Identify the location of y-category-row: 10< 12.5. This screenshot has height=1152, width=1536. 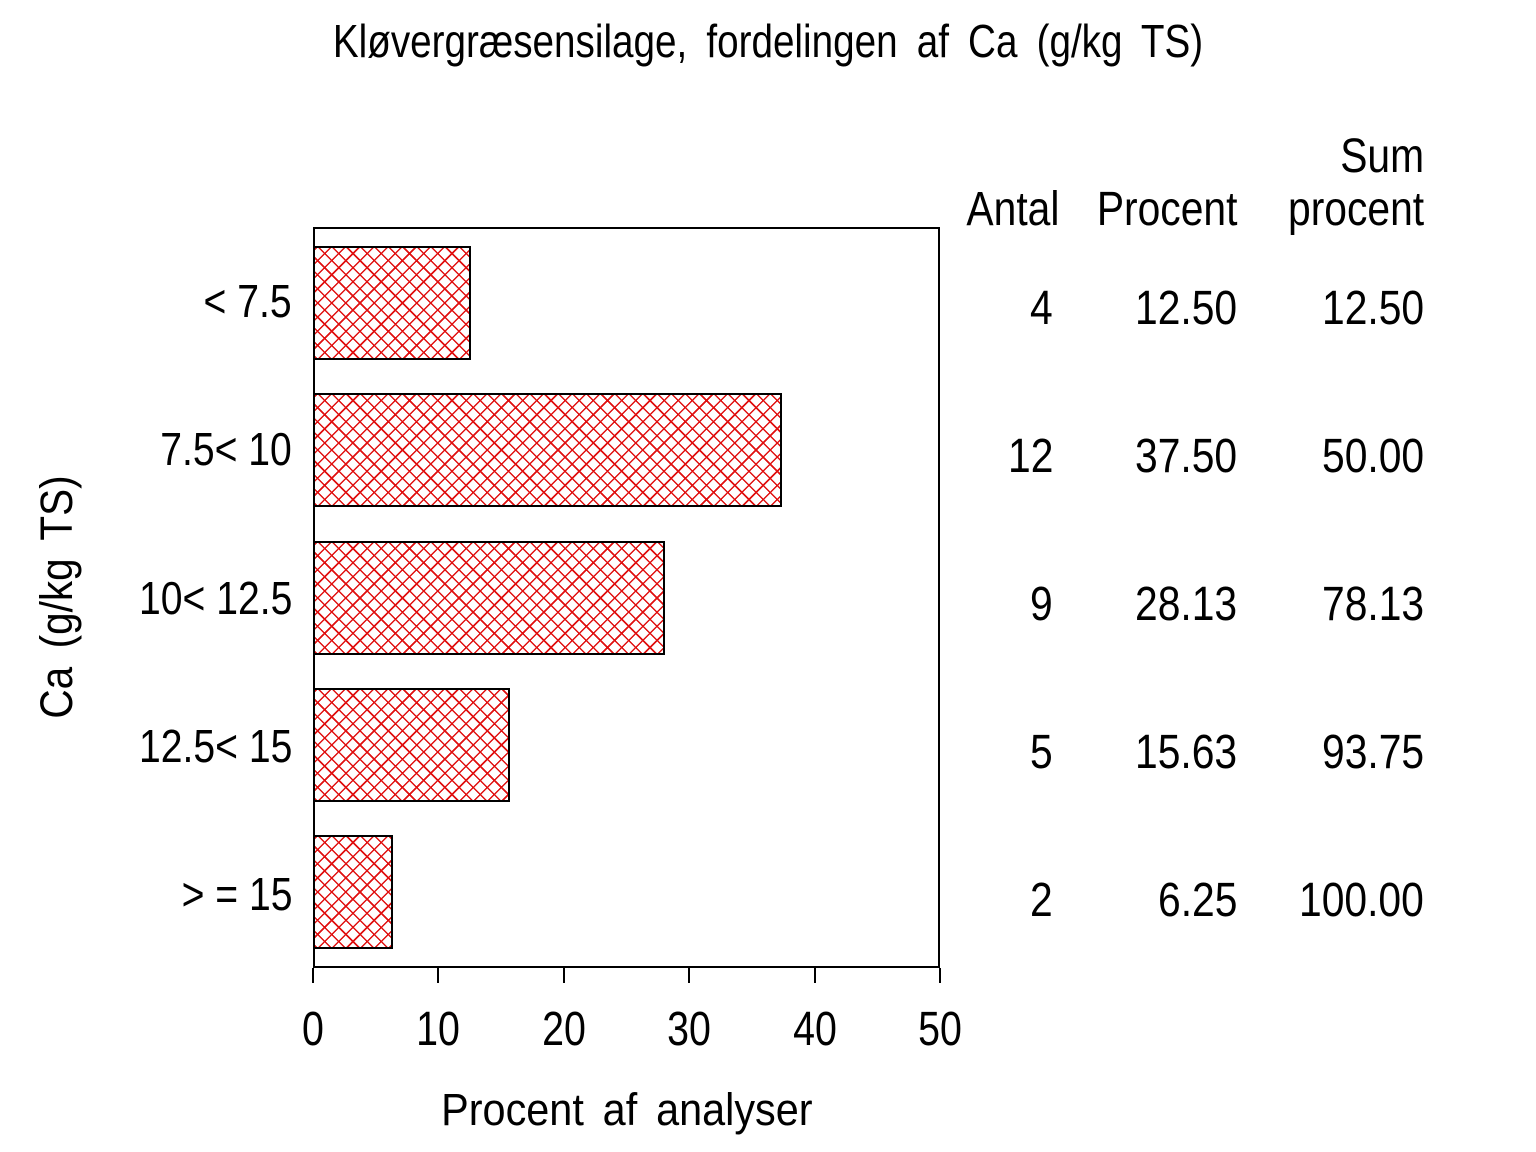
(146, 597).